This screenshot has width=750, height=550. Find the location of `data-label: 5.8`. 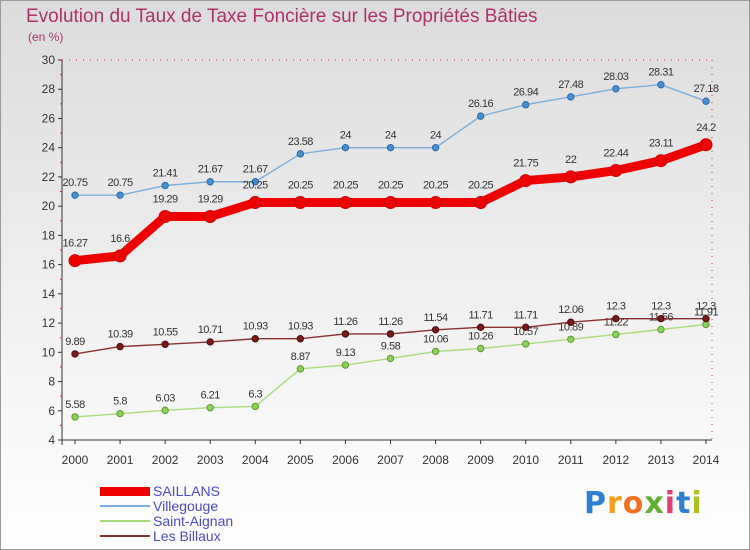

data-label: 5.8 is located at coordinates (120, 402).